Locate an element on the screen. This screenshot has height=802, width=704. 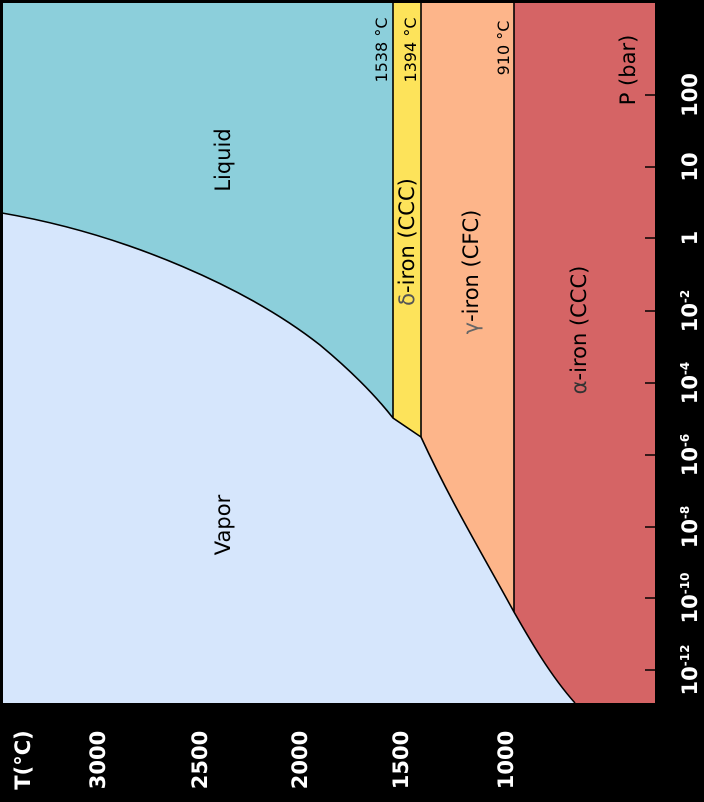
pressure-axis-label: P (bar) is located at coordinates (628, 70).